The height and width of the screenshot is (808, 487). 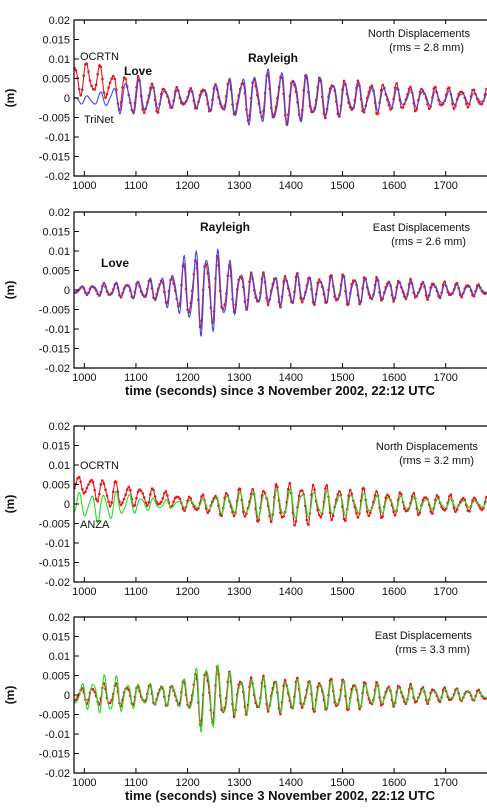 I want to click on y-tick-label: 0, so click(x=67, y=696).